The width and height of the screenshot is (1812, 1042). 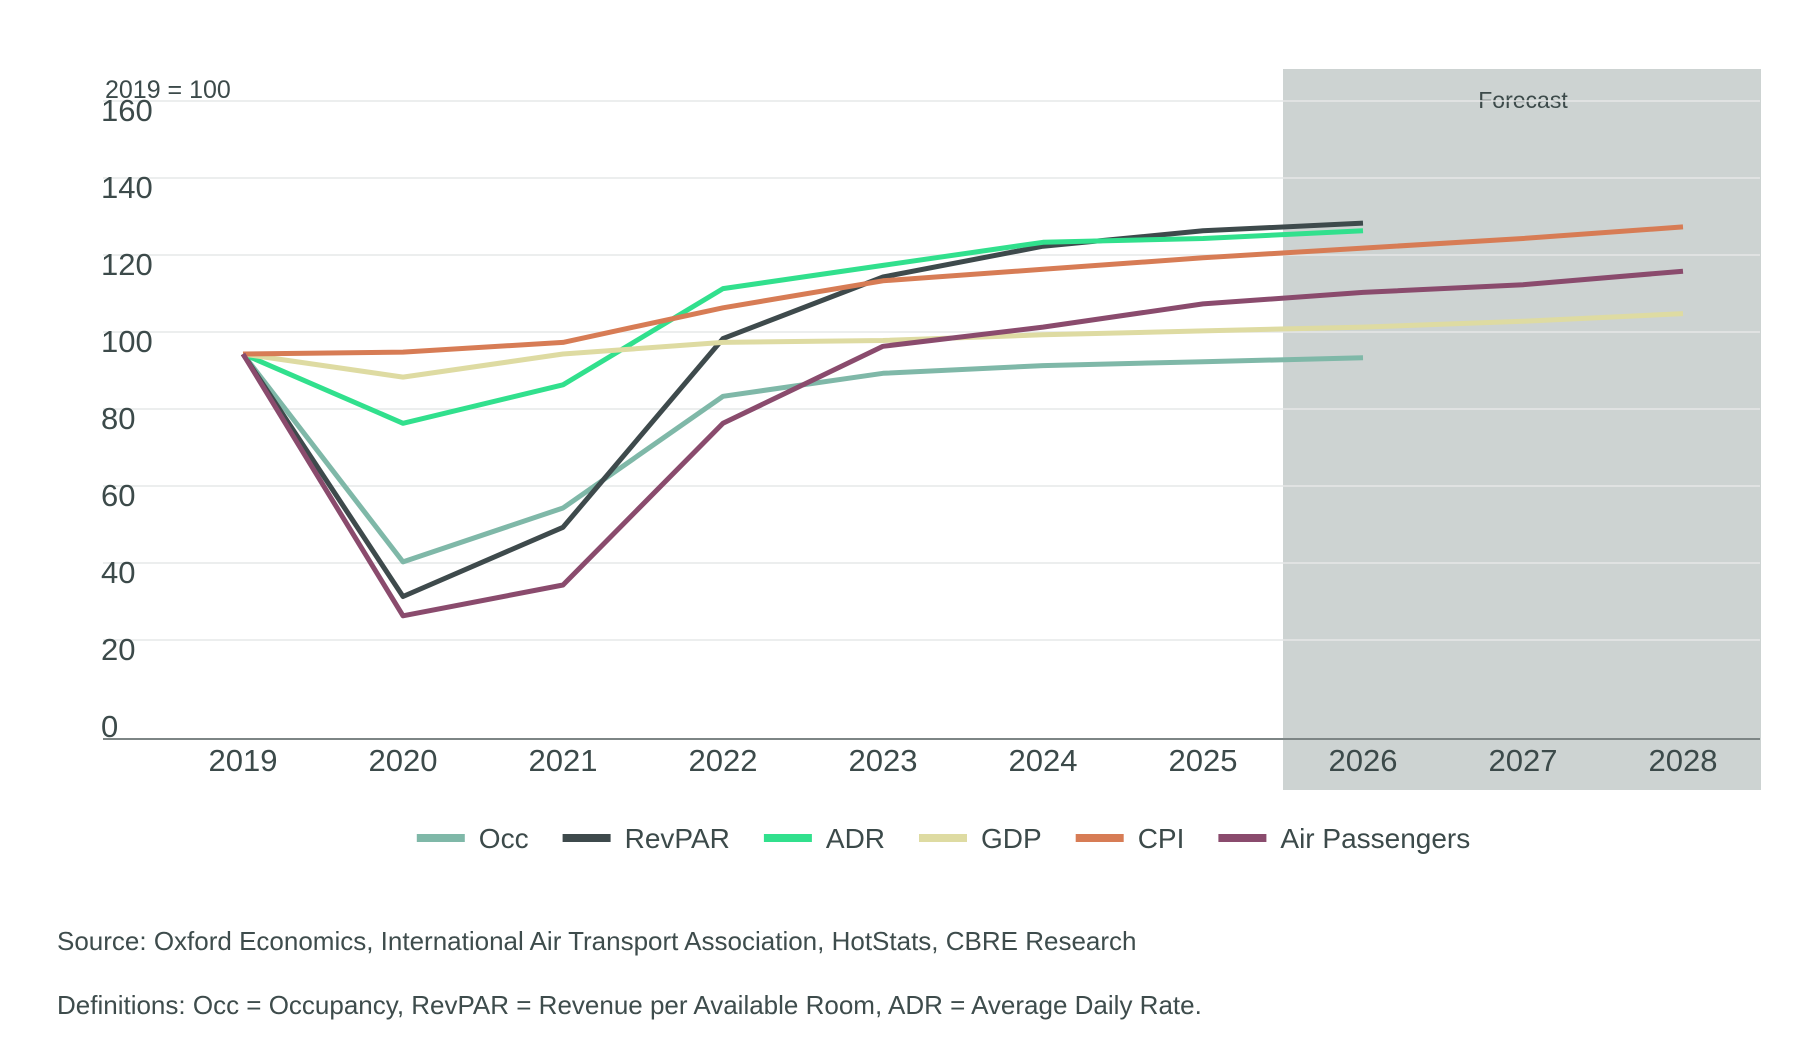 What do you see at coordinates (118, 495) in the screenshot?
I see `y-tick-label: 60` at bounding box center [118, 495].